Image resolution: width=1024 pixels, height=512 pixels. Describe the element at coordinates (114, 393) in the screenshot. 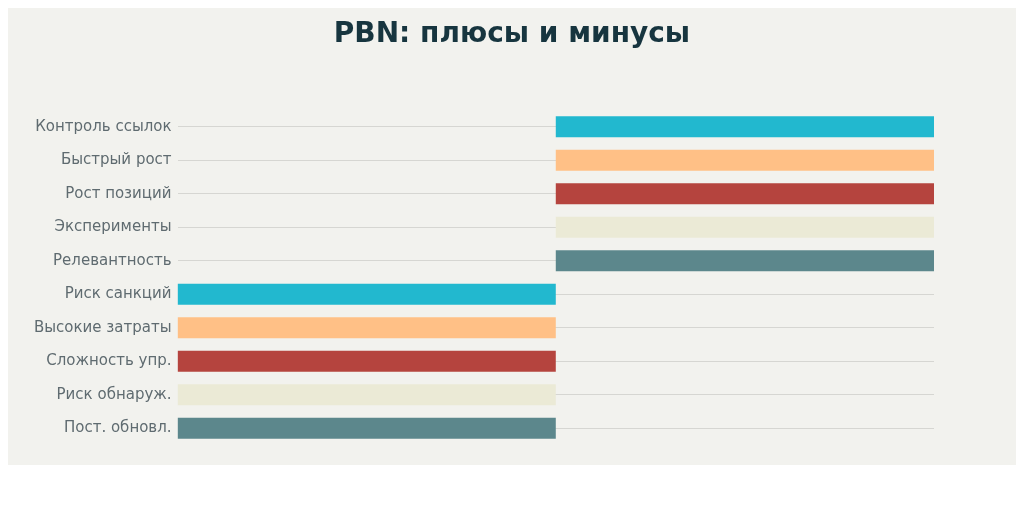

I see `y-tick-label: Риск обнаруж.` at that location.